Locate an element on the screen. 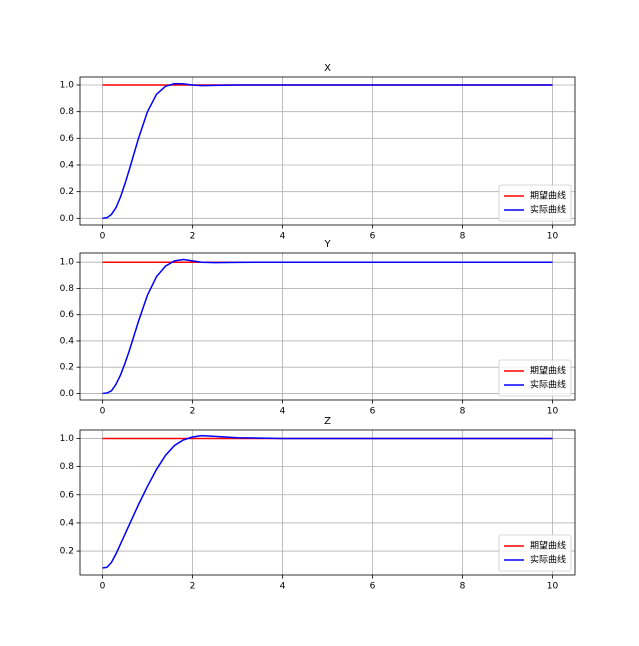 The image size is (639, 646). subplot-title: Y is located at coordinates (327, 244).